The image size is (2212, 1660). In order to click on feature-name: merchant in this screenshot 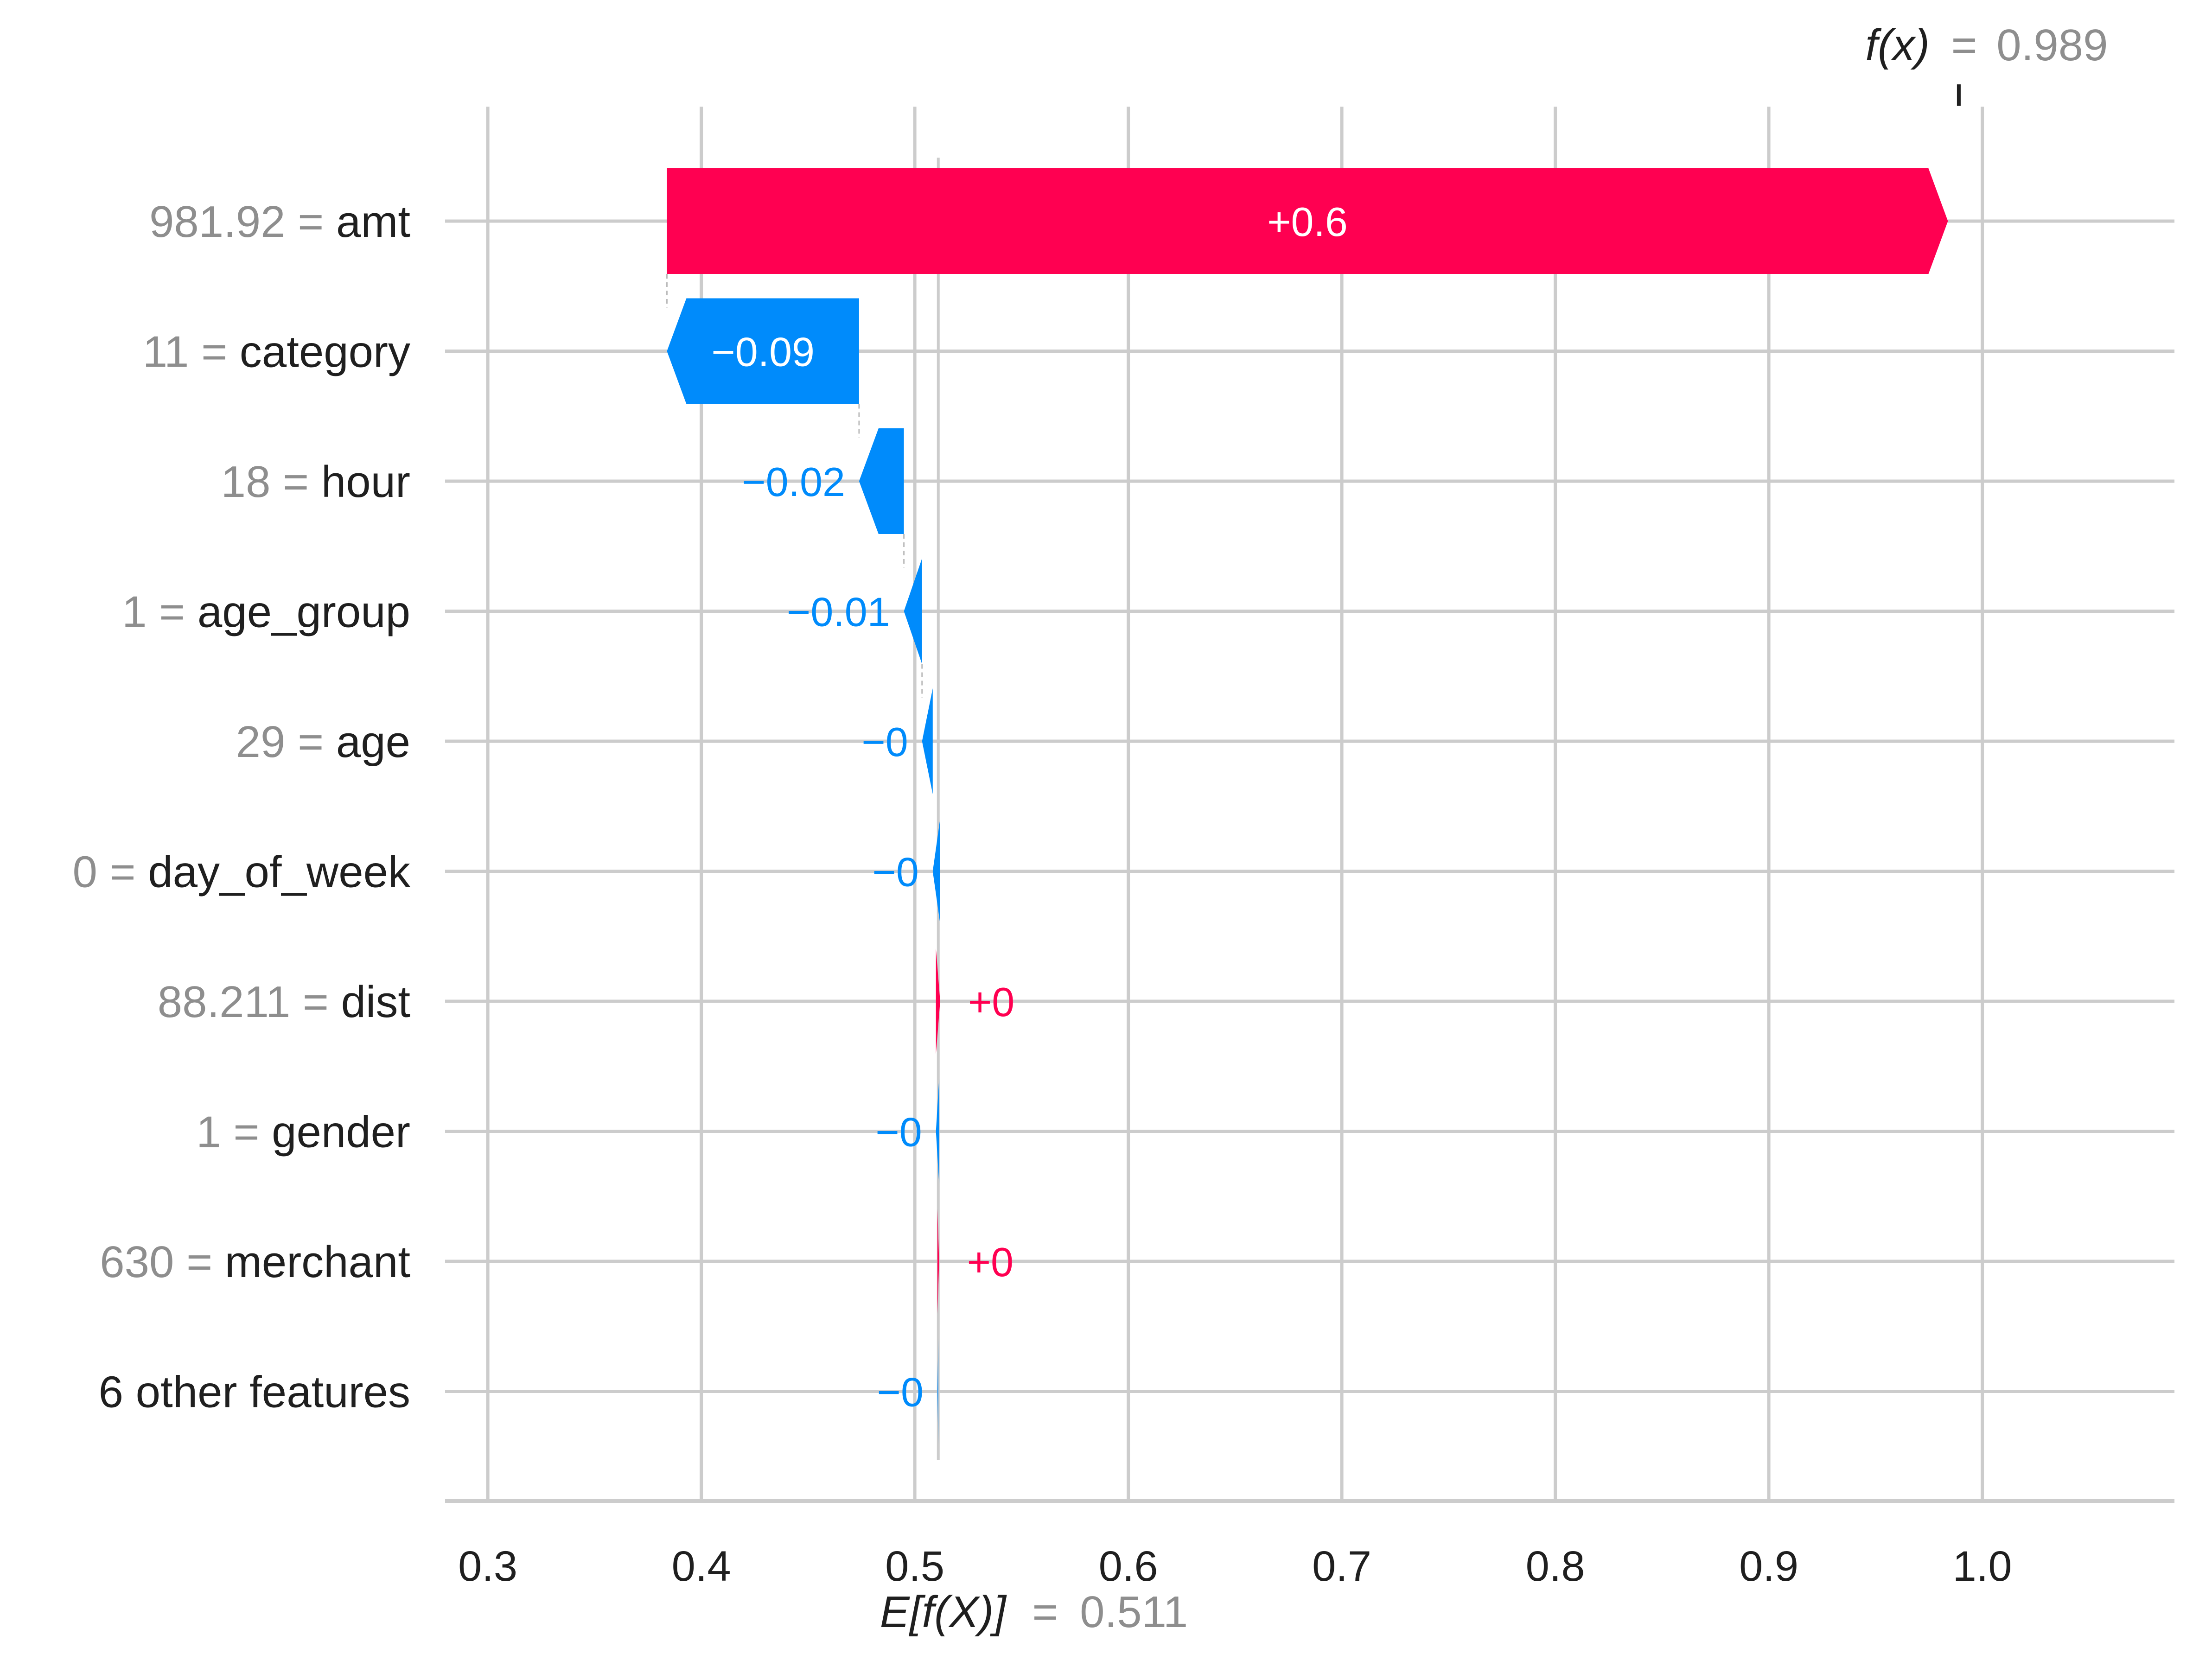, I will do `click(317, 1262)`.